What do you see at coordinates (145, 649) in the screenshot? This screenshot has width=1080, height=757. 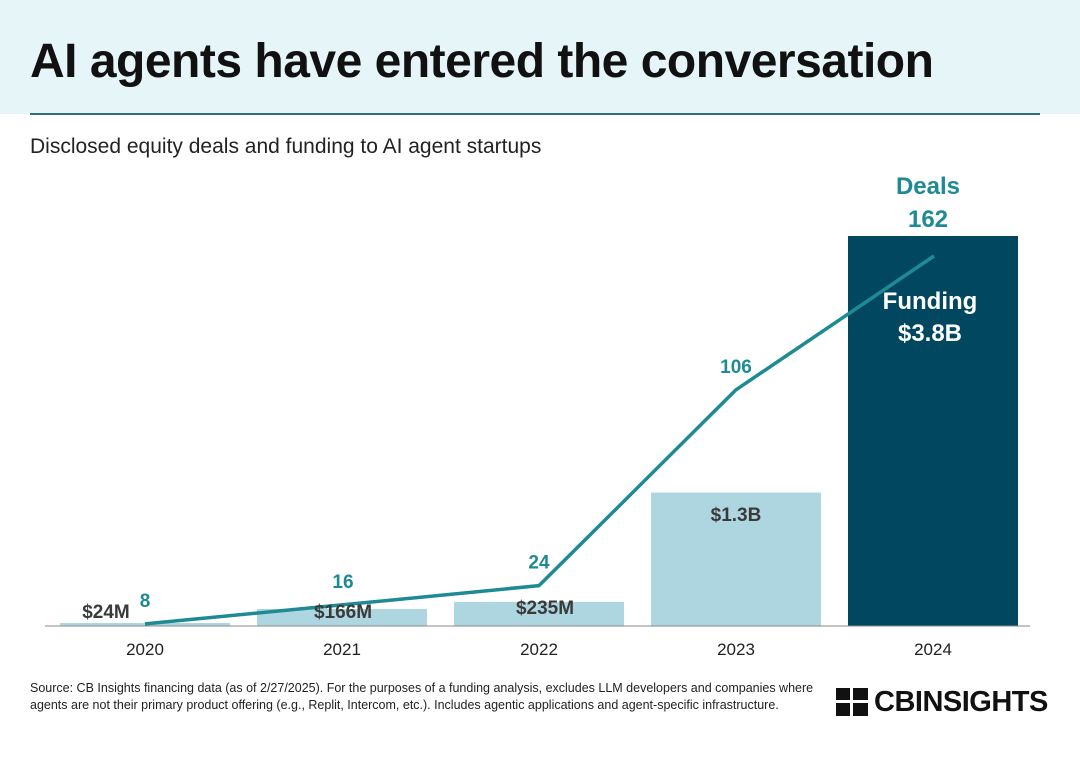 I see `x-tick-label-2020: 2020` at bounding box center [145, 649].